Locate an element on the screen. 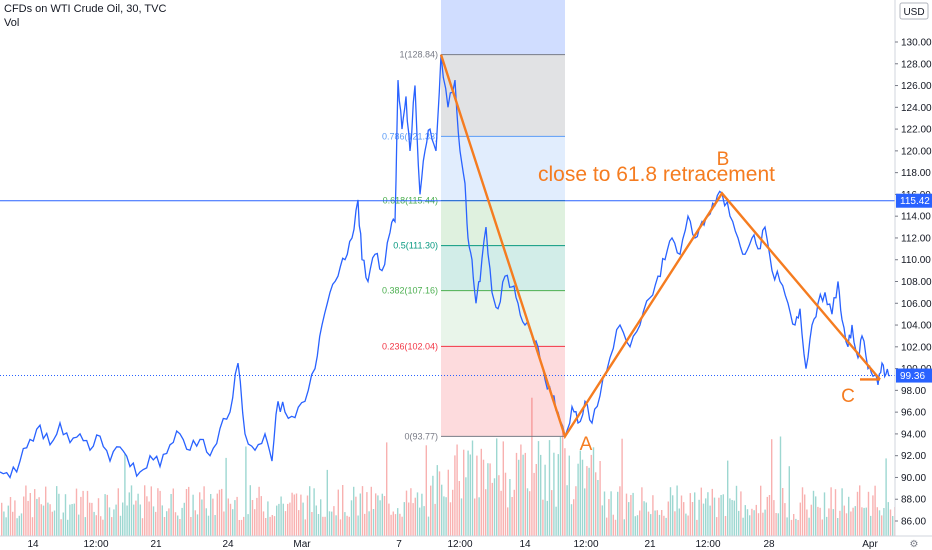 The image size is (932, 550). x-tick-label: 12:00 is located at coordinates (459, 544).